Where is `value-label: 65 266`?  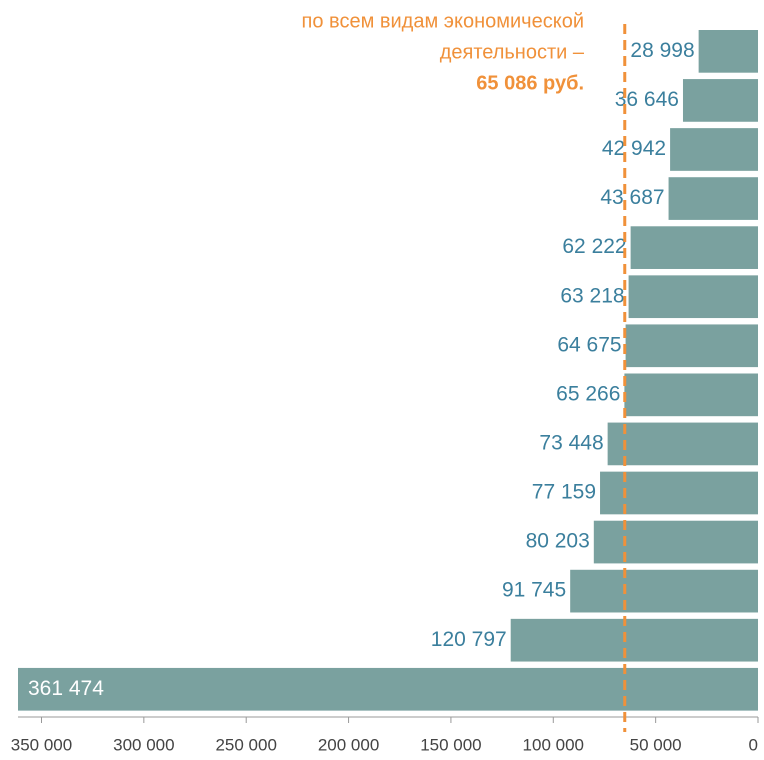 value-label: 65 266 is located at coordinates (588, 393).